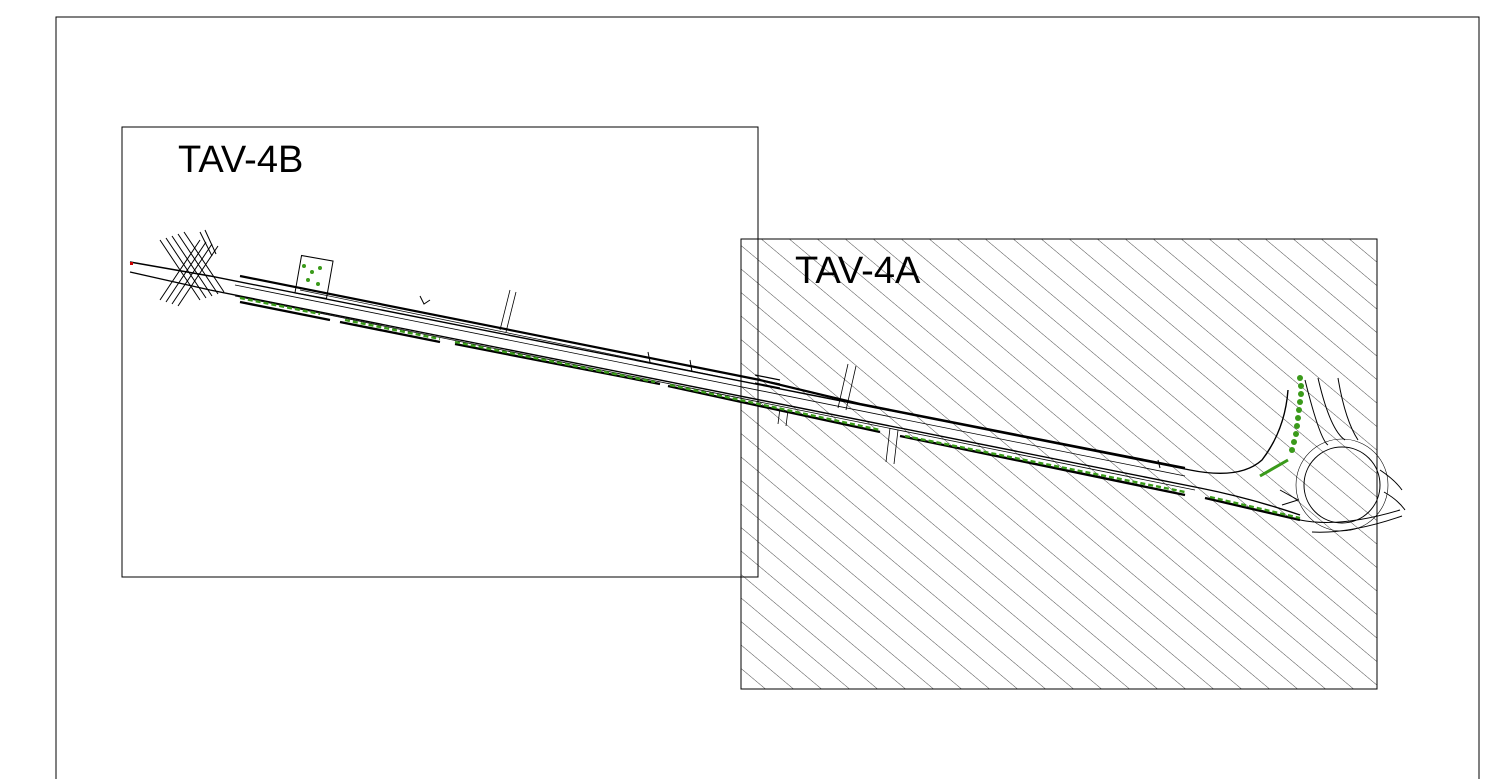  What do you see at coordinates (1342, 455) in the screenshot?
I see `roundabout` at bounding box center [1342, 455].